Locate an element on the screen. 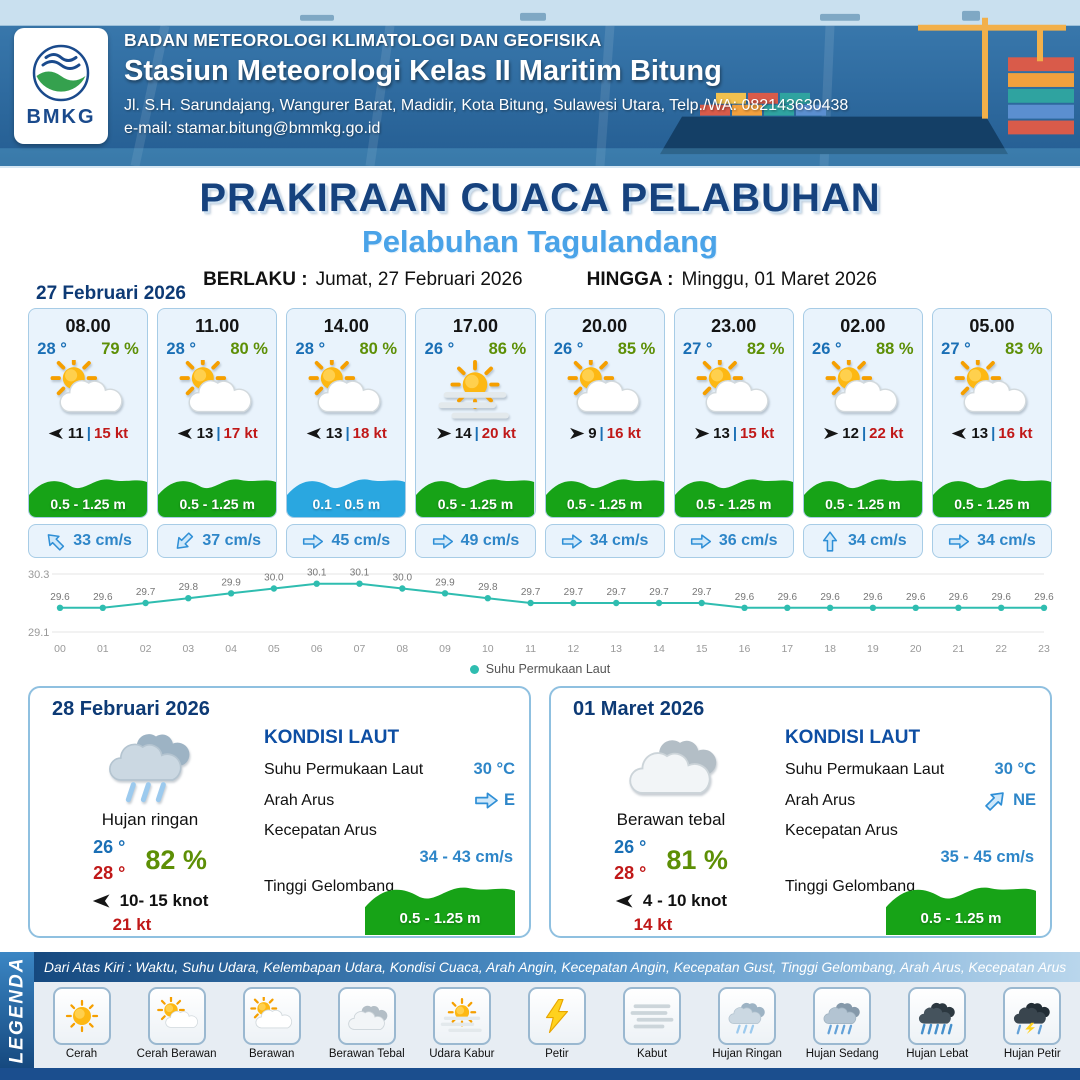  udara-kabur-icon is located at coordinates (461, 1016).